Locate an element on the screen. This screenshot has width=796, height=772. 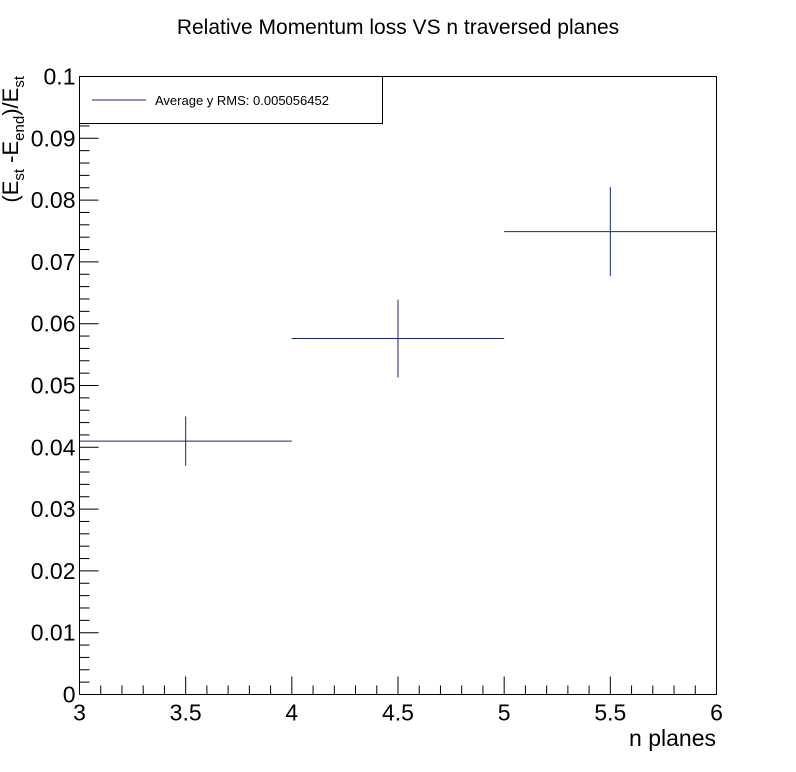
y-tick-label: 0.03 is located at coordinates (53, 509).